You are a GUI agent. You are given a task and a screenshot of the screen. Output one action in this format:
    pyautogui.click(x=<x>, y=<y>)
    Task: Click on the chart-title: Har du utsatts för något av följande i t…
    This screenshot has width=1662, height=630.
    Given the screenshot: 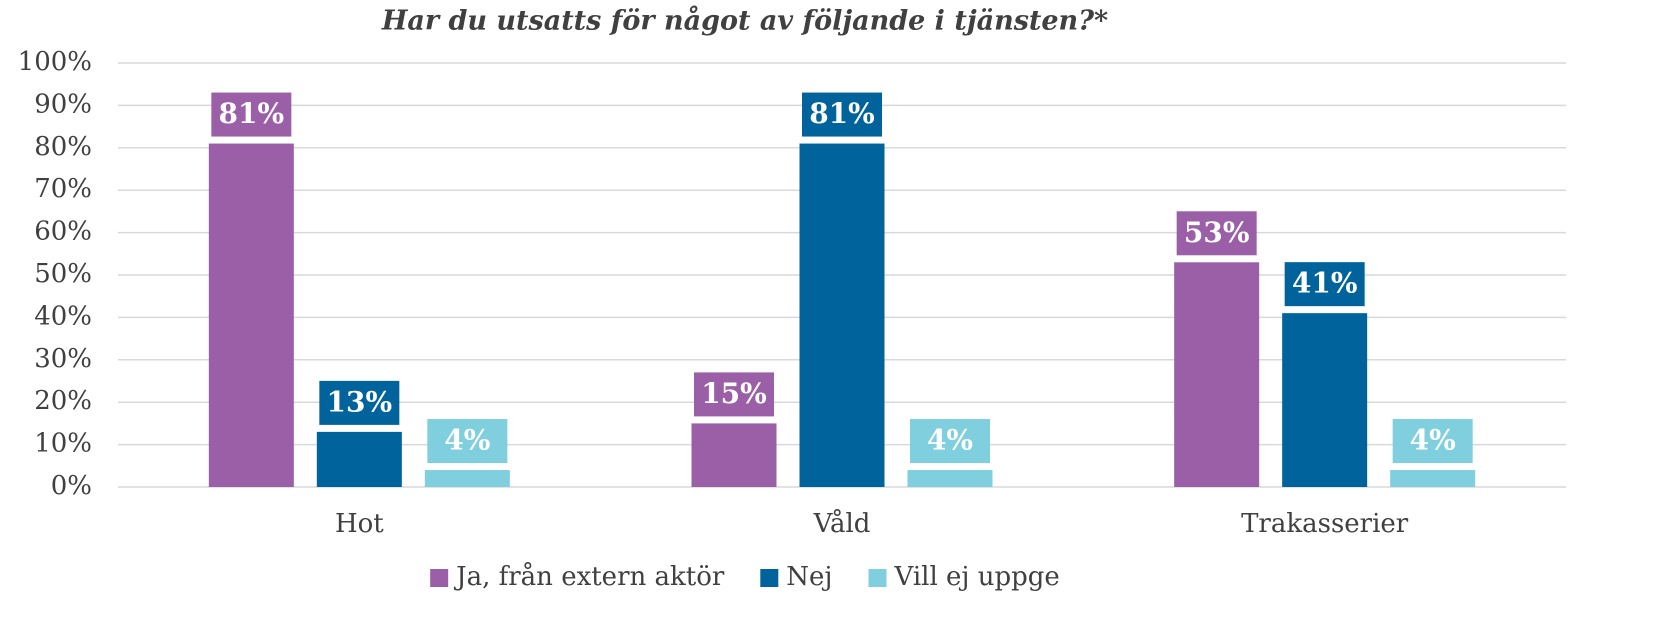 What is the action you would take?
    pyautogui.click(x=744, y=20)
    